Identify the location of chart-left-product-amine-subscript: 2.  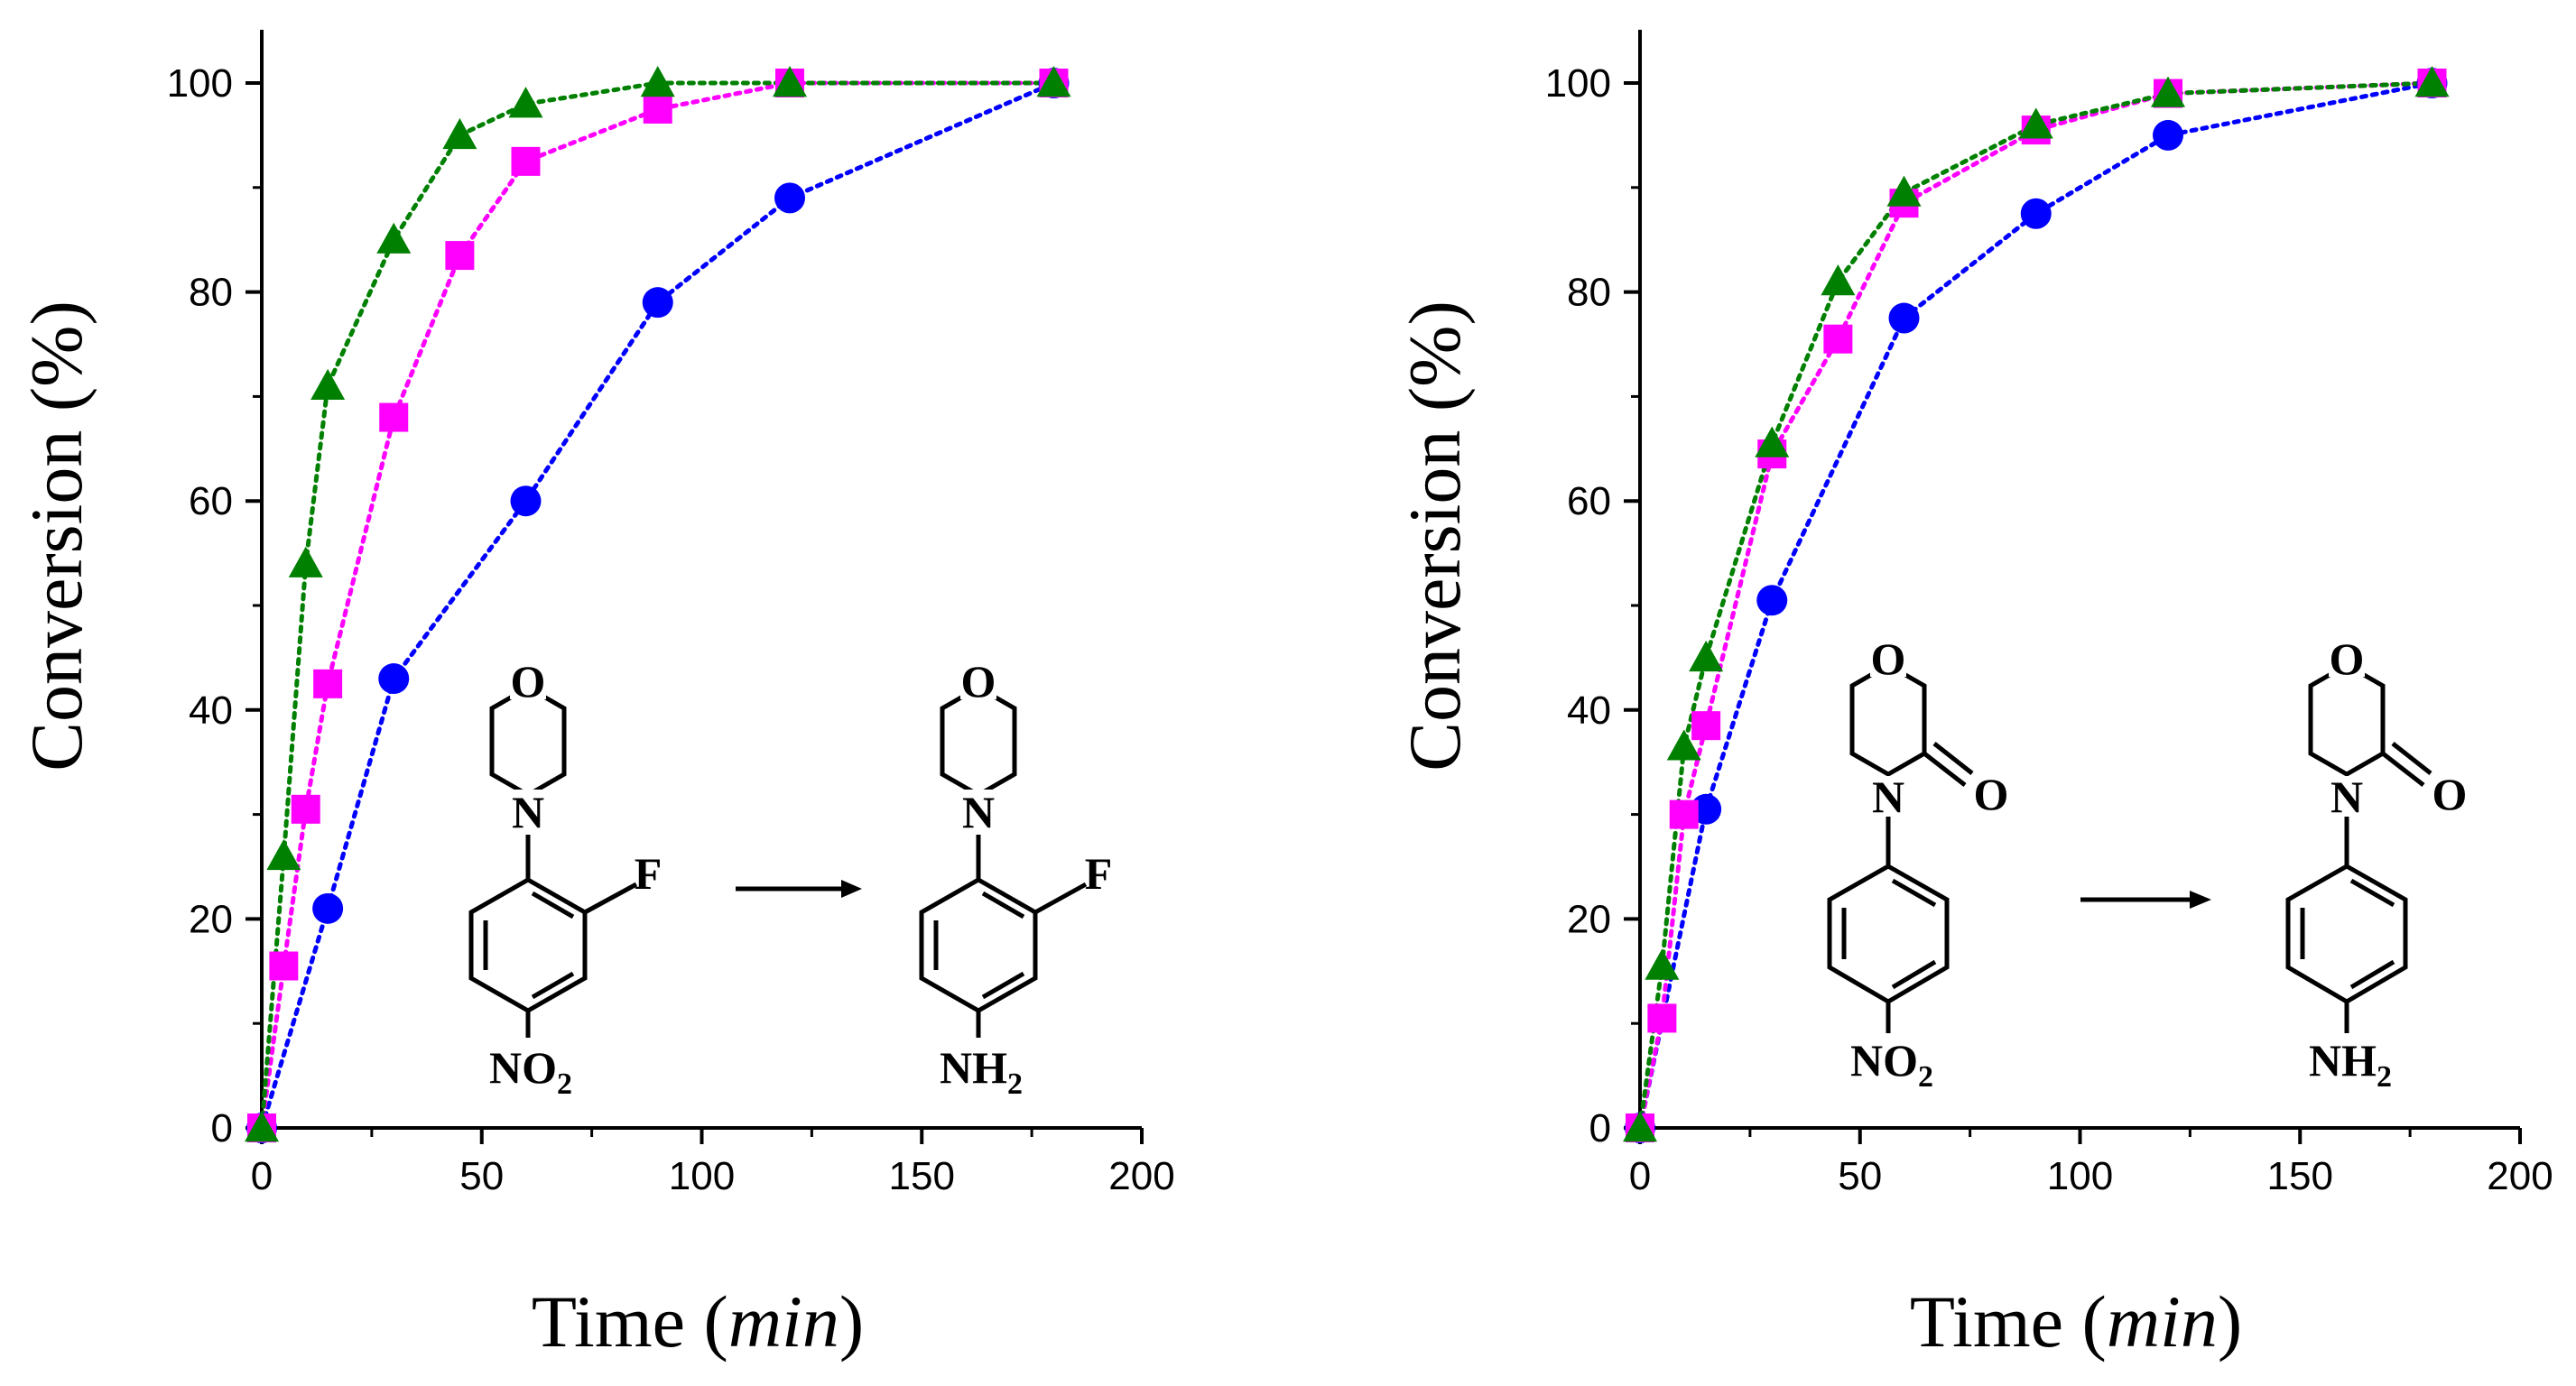
(1015, 1084).